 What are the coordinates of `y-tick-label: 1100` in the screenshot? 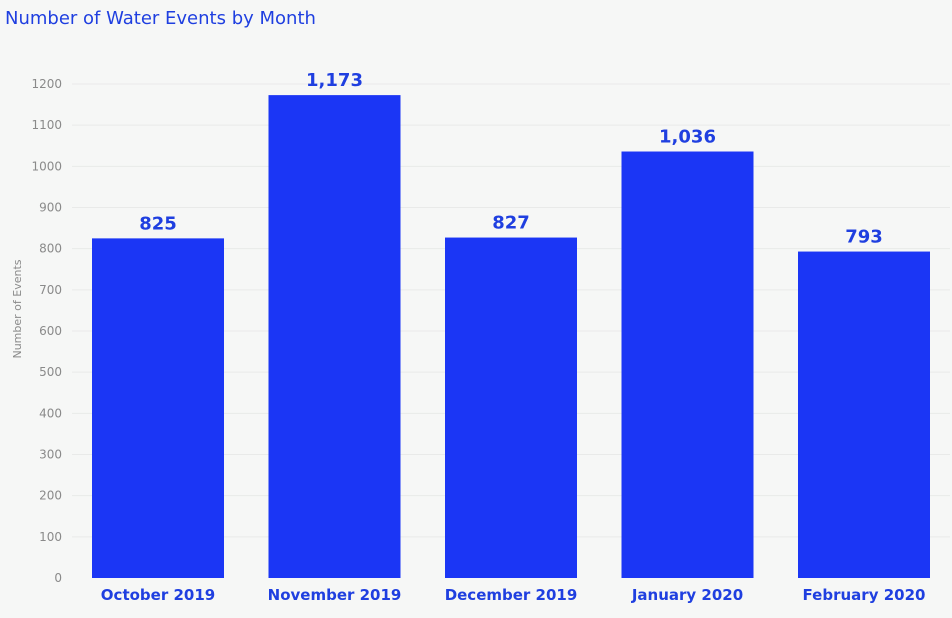 It's located at (46, 125).